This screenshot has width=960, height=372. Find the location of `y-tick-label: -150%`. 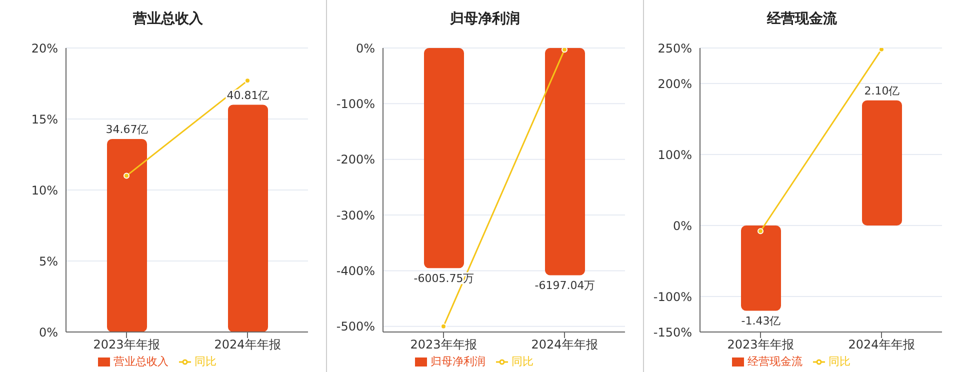

y-tick-label: -150% is located at coordinates (672, 332).